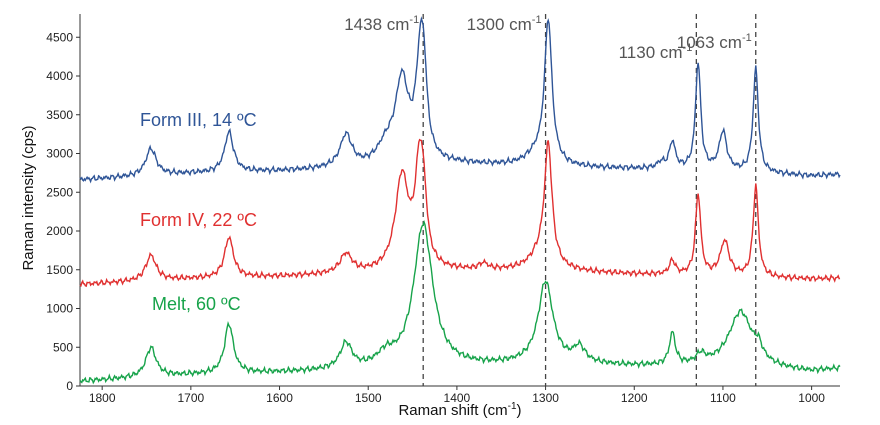  I want to click on x-tick-label: 1600, so click(279, 398).